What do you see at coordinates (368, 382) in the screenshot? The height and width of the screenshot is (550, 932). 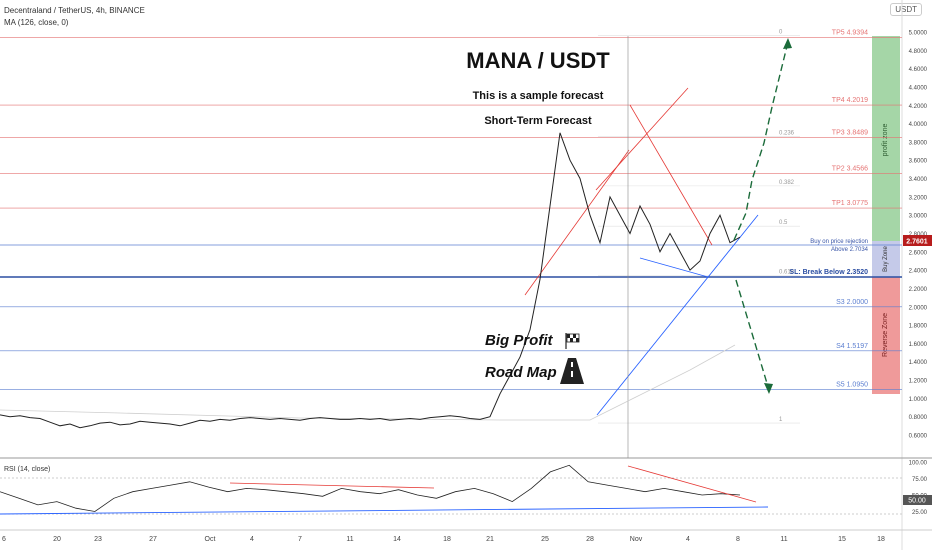 I see `ma-126-line` at bounding box center [368, 382].